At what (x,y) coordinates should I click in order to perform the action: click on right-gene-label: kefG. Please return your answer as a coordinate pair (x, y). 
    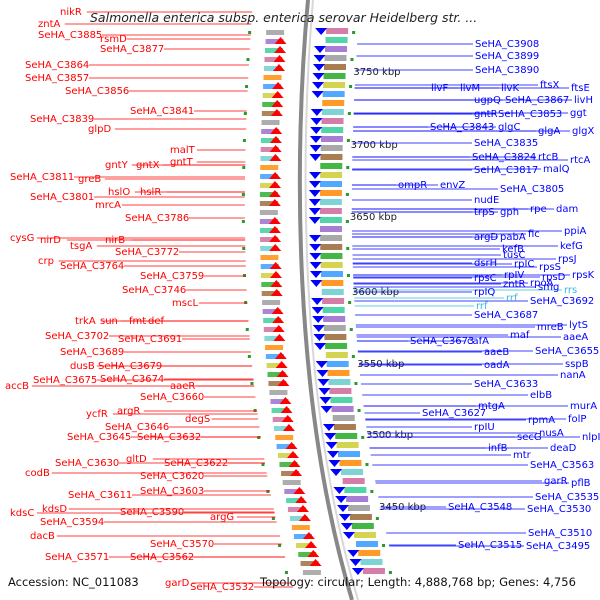
    Looking at the image, I should click on (571, 246).